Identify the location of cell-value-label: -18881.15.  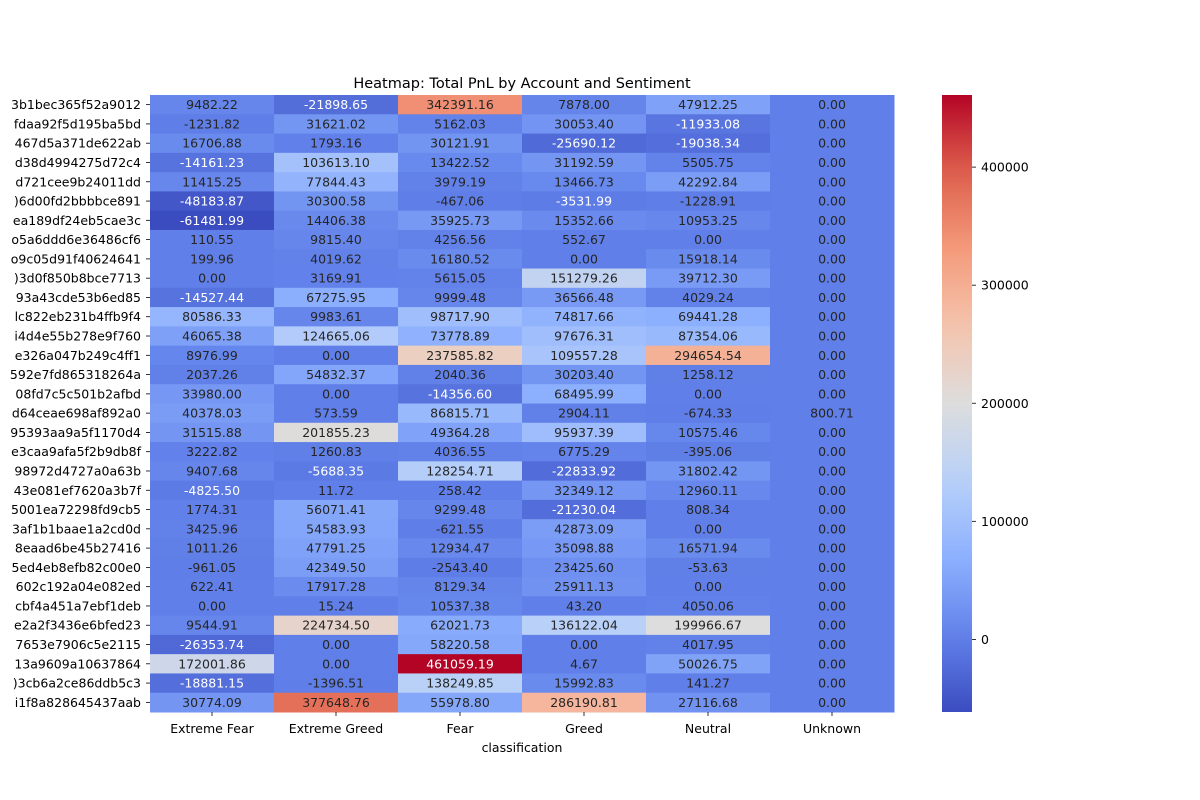
(212, 683).